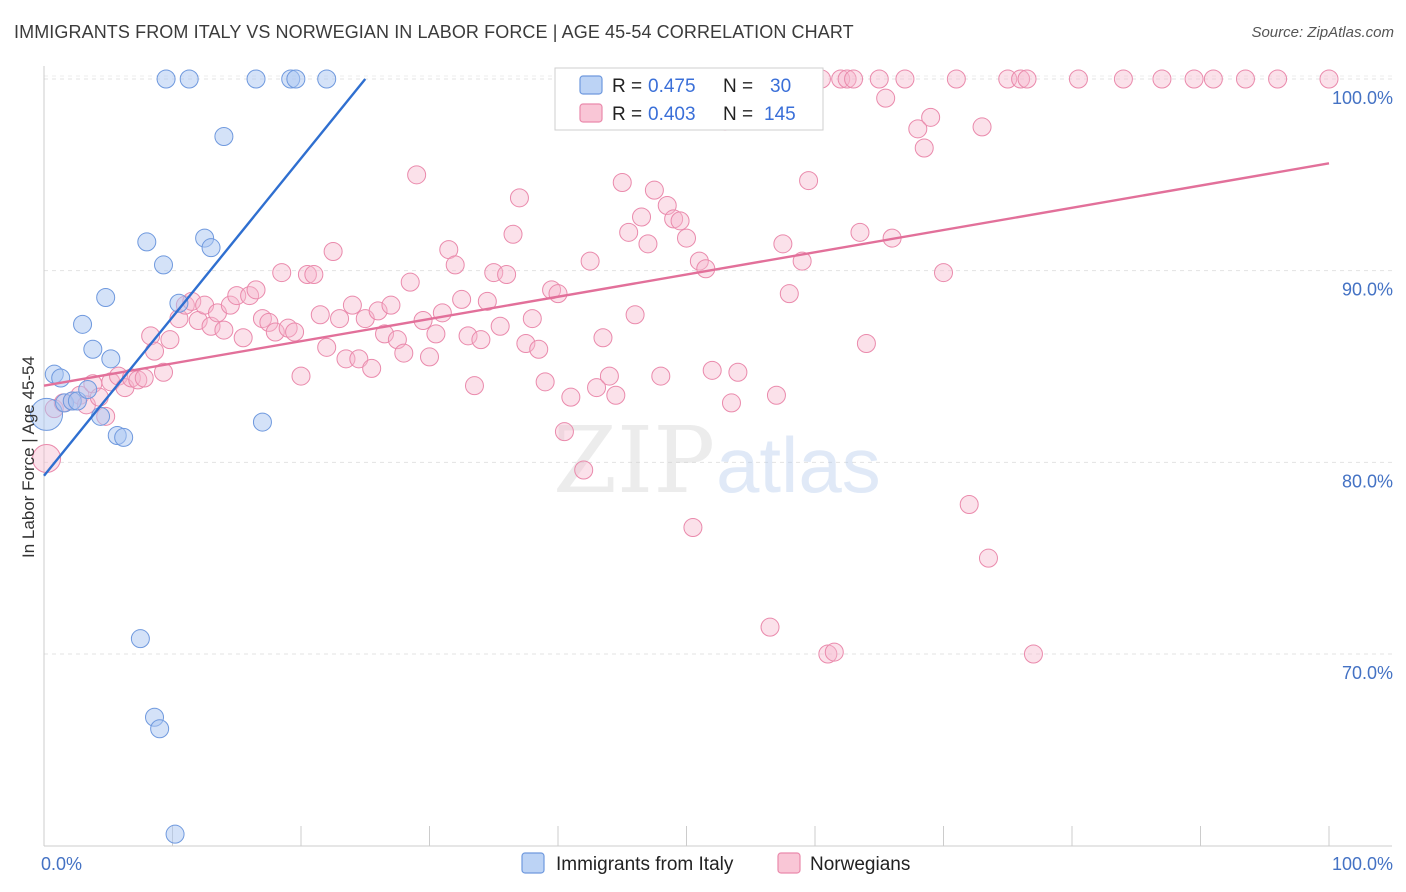 The width and height of the screenshot is (1406, 892). Describe the element at coordinates (1362, 385) in the screenshot. I see `y-tick-labels: 70.0% 80.0% 90.0% 100.0%` at that location.